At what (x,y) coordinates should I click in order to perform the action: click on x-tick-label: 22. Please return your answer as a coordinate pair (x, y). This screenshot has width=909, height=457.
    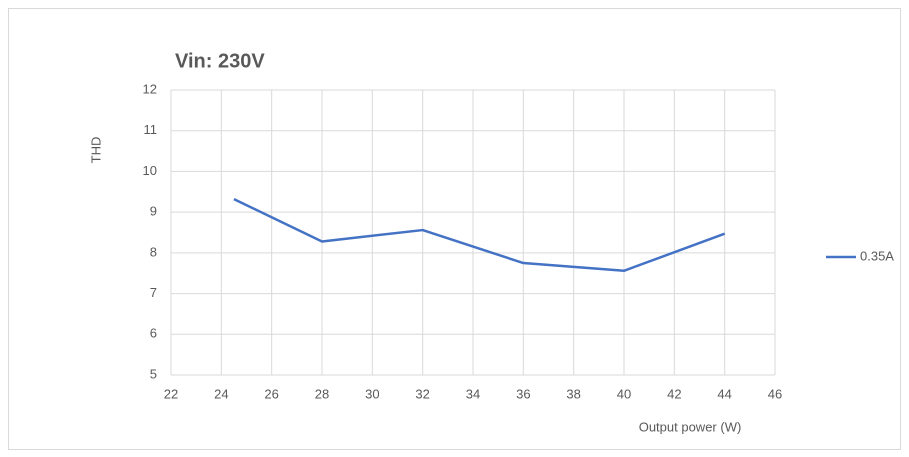
    Looking at the image, I should click on (171, 393).